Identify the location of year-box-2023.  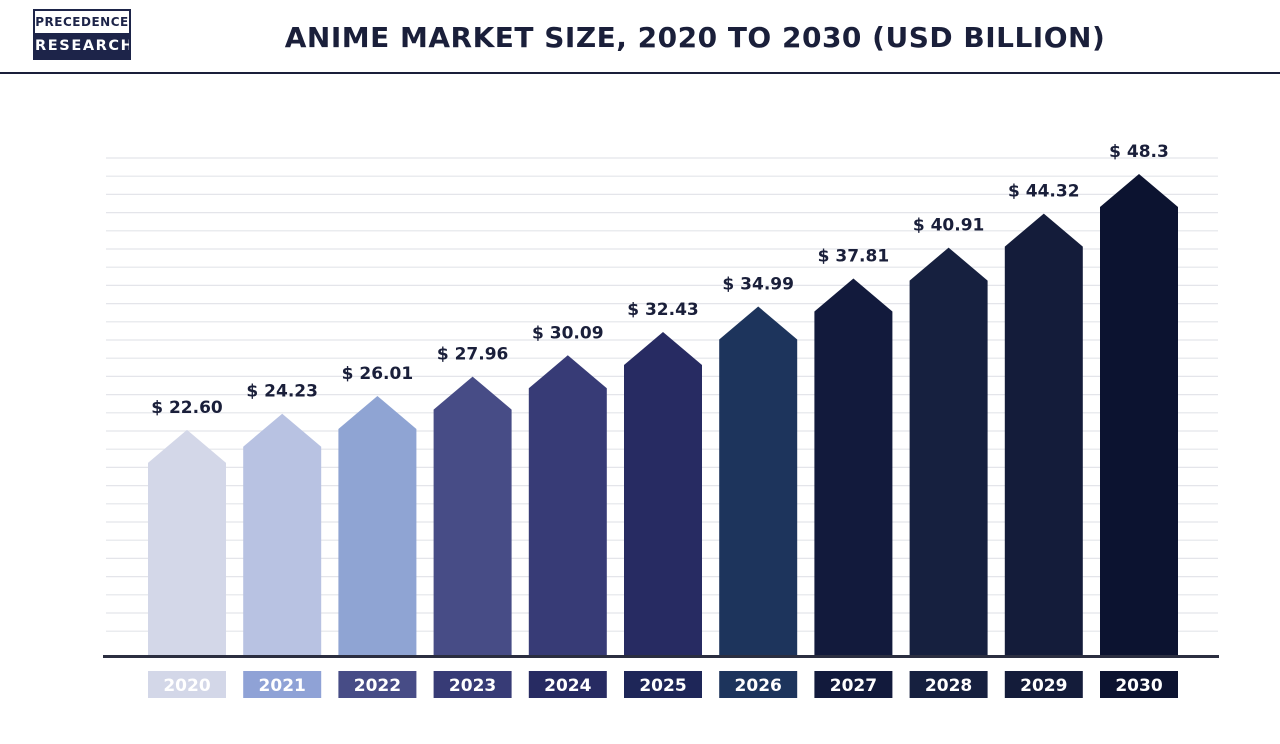
(472, 684).